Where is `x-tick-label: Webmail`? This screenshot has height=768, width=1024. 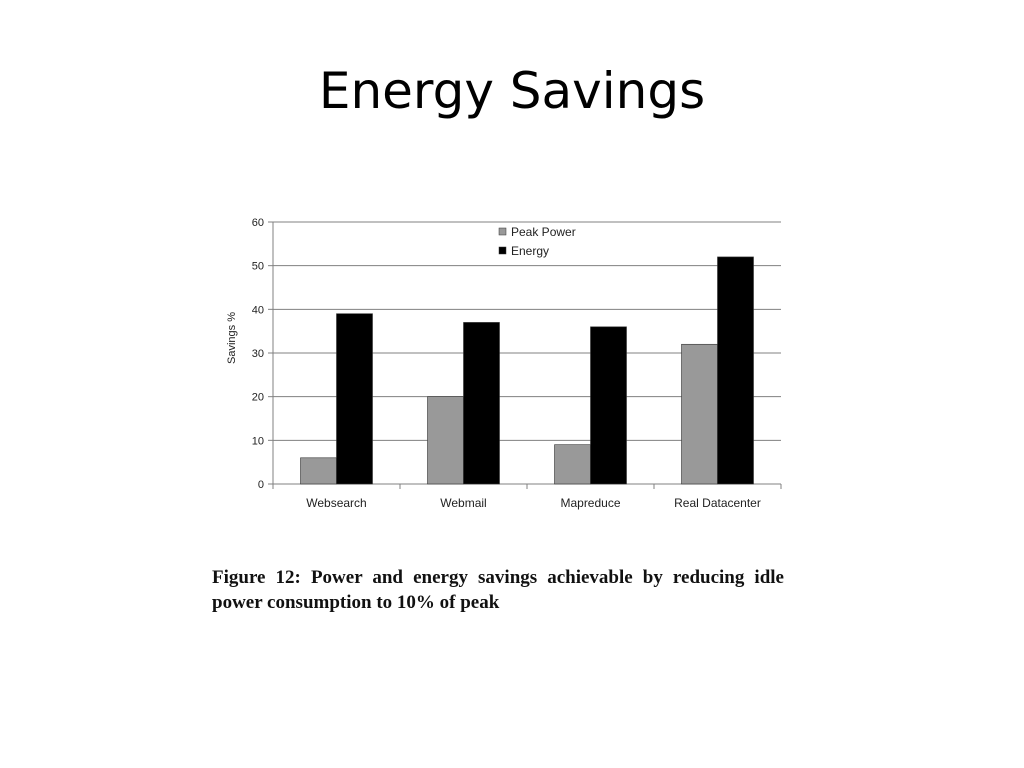
x-tick-label: Webmail is located at coordinates (463, 503).